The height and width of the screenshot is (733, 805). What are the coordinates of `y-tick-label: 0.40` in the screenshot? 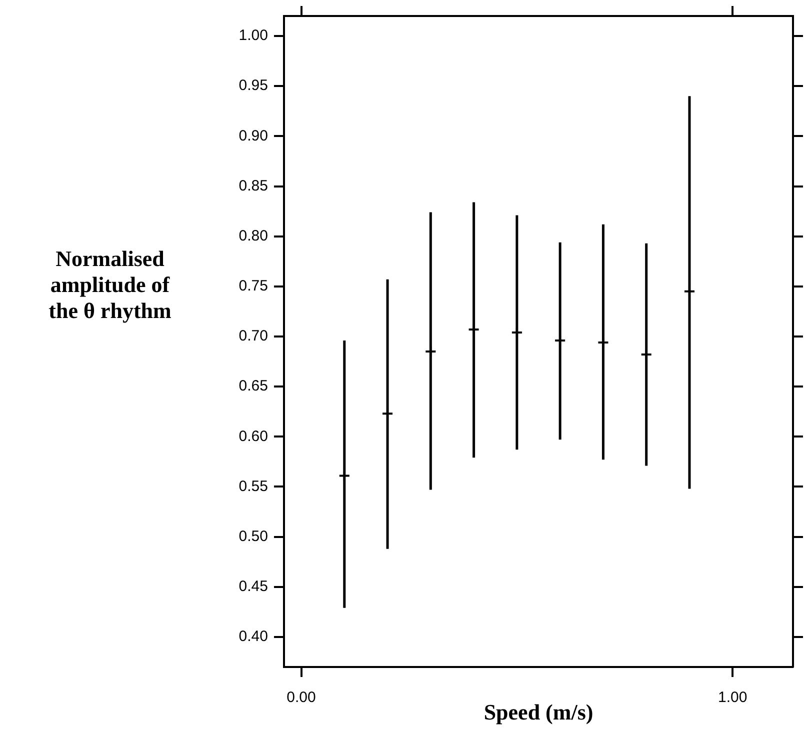 It's located at (253, 637).